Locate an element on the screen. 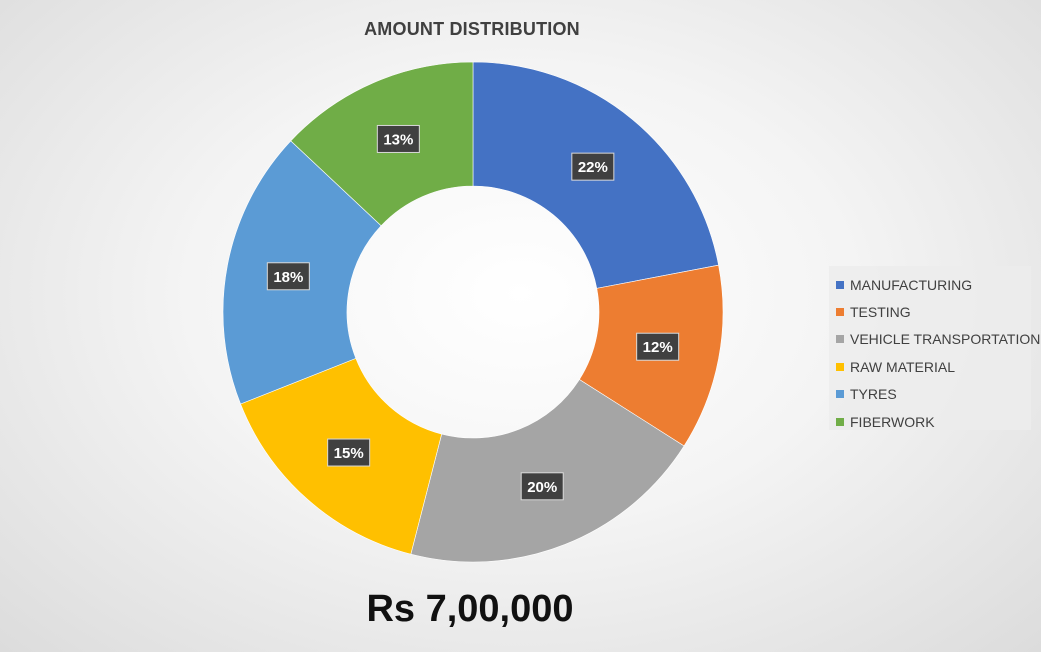 The image size is (1041, 652). legend-label: VEHICLE TRANSPORTATION is located at coordinates (945, 339).